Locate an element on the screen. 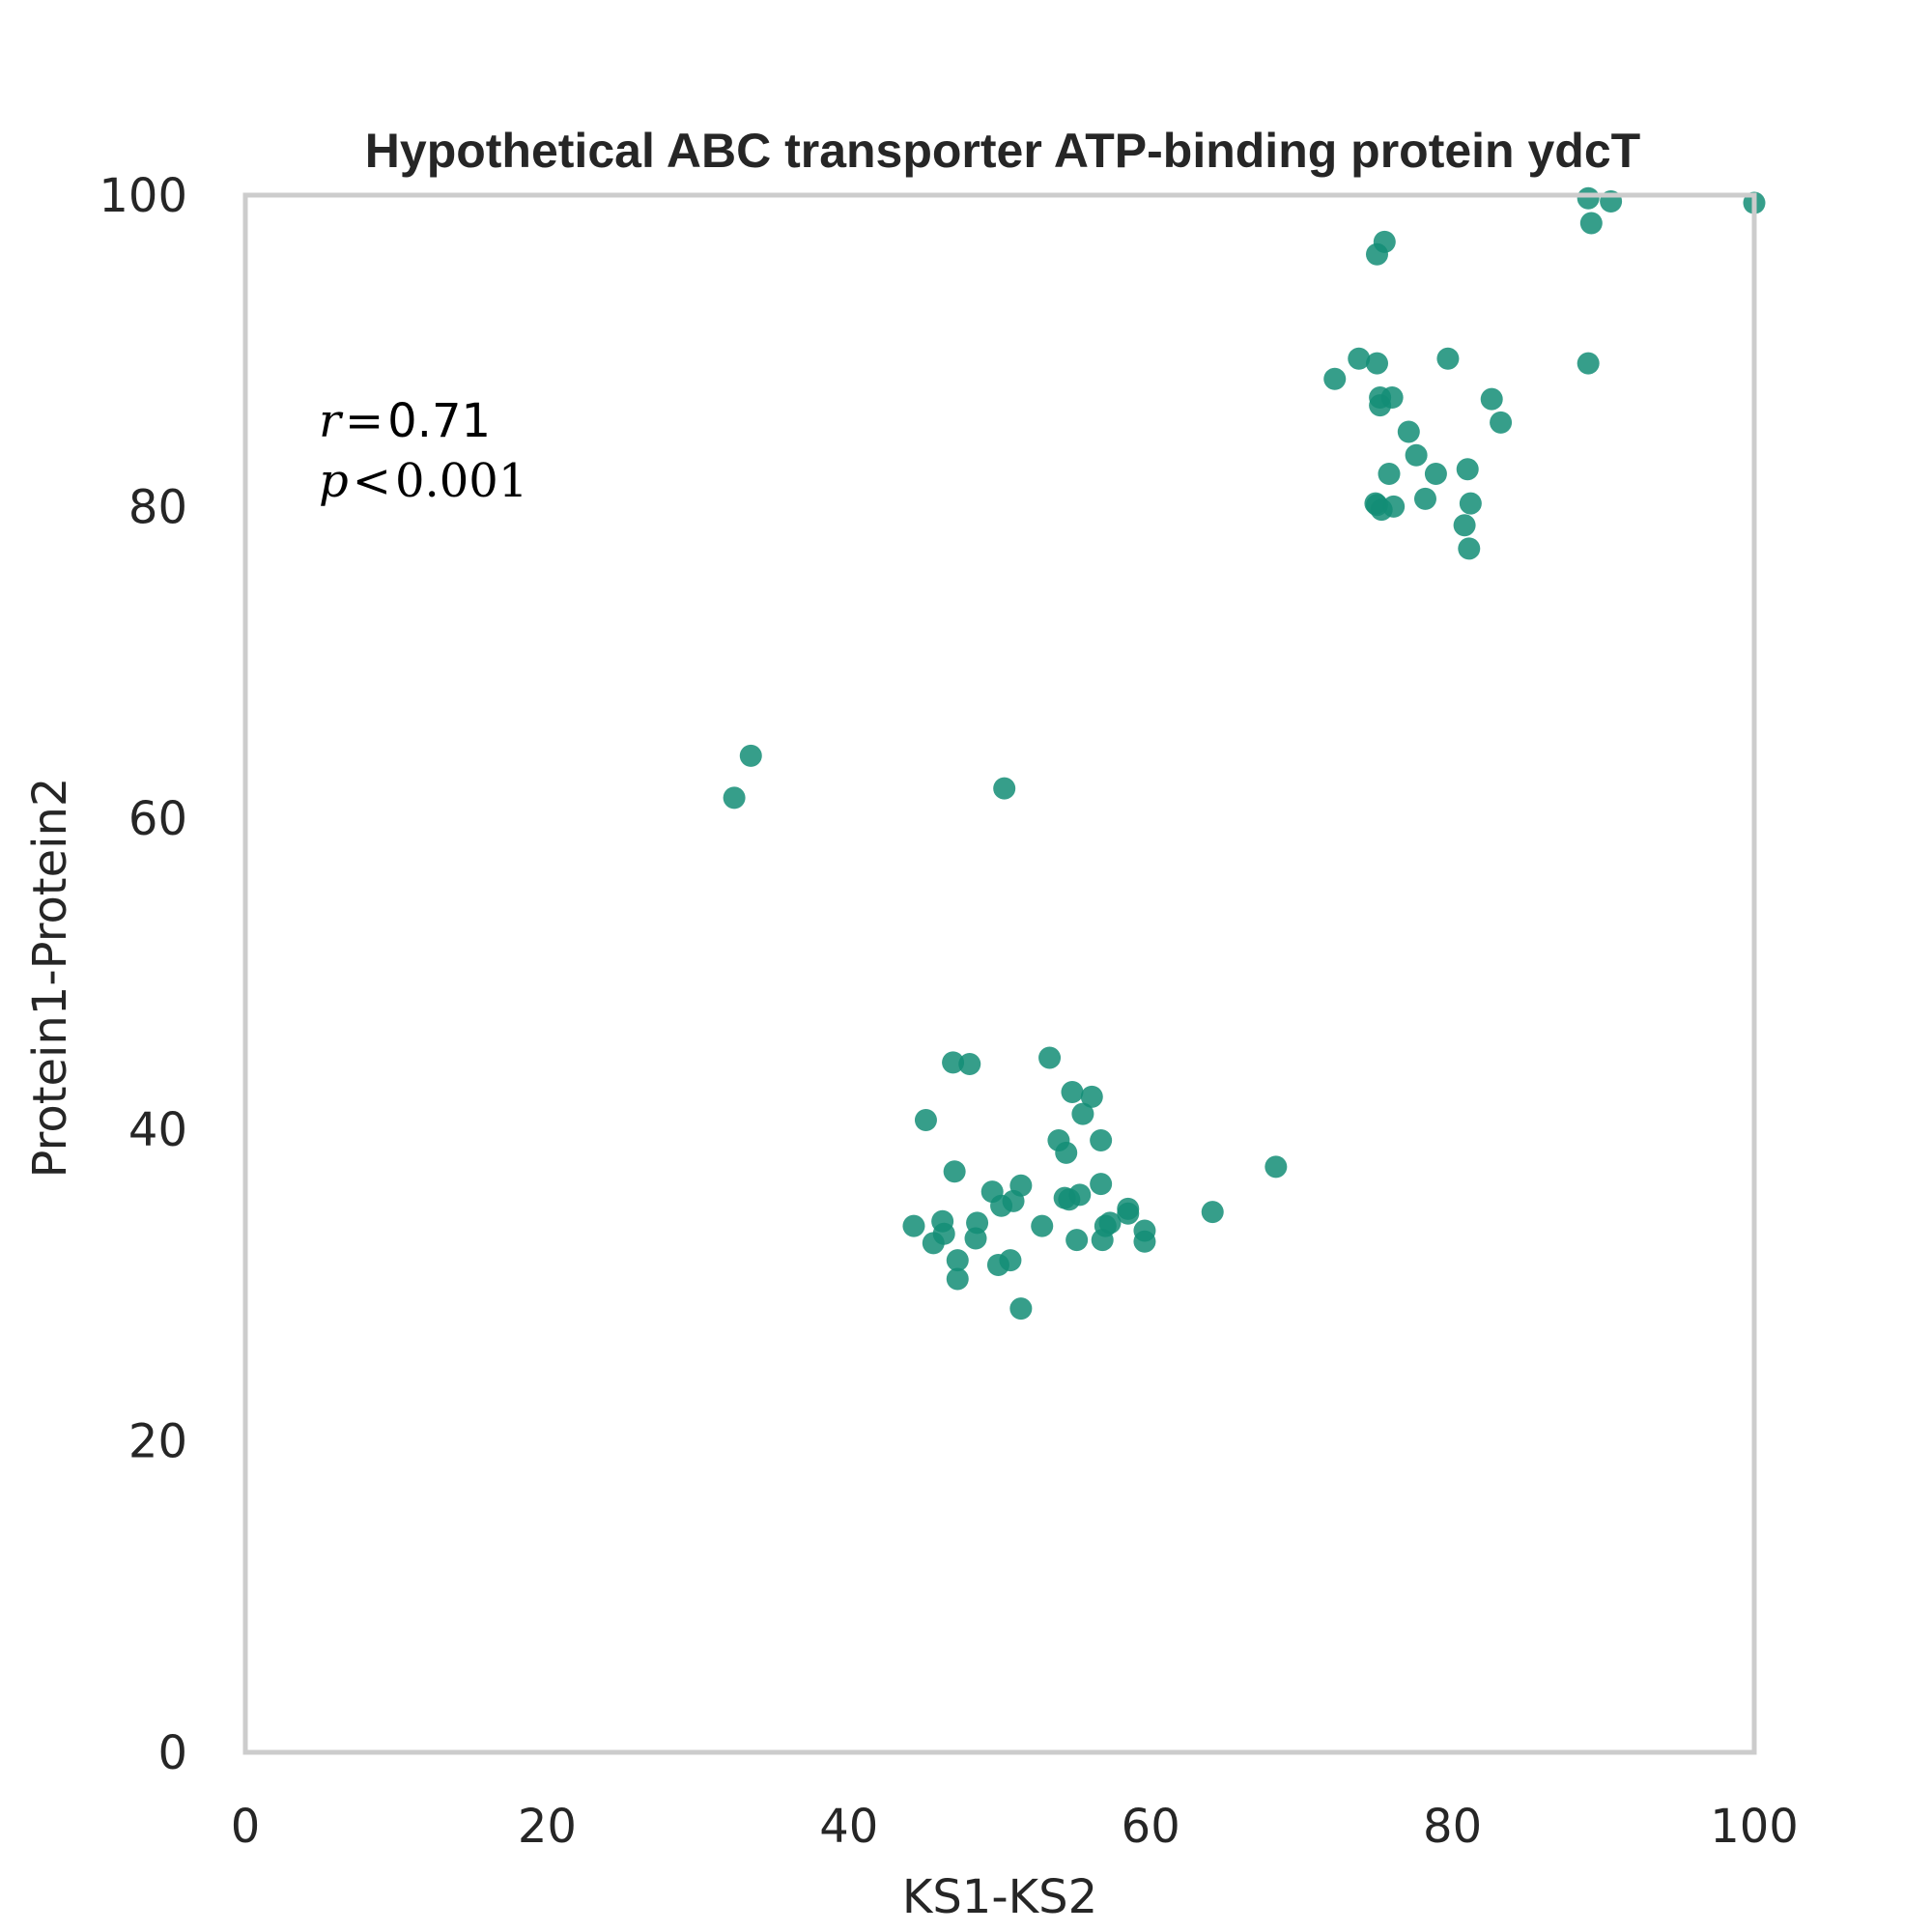 Image resolution: width=1932 pixels, height=1932 pixels. r-annotation: r = 0.71 is located at coordinates (405, 421).